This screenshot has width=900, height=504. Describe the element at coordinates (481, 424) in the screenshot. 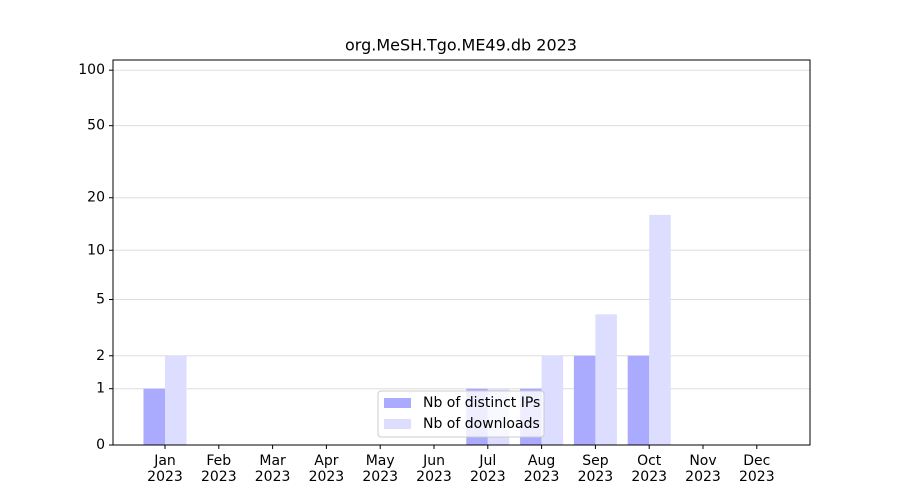

I see `legend-label: Nb of downloads` at that location.